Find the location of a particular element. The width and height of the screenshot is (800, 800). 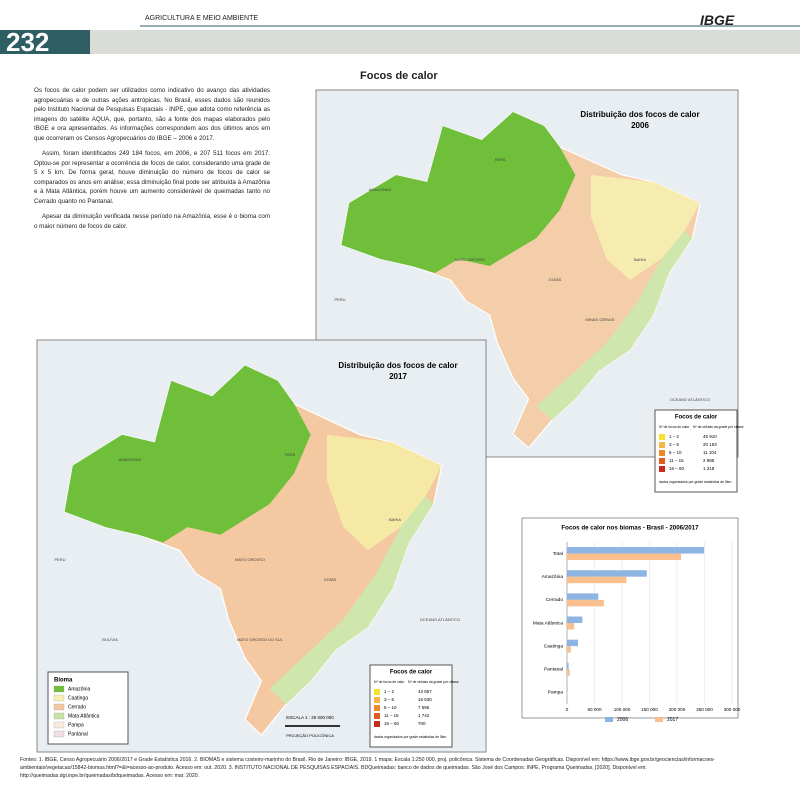

legend-count: 1 318 is located at coordinates (709, 468).